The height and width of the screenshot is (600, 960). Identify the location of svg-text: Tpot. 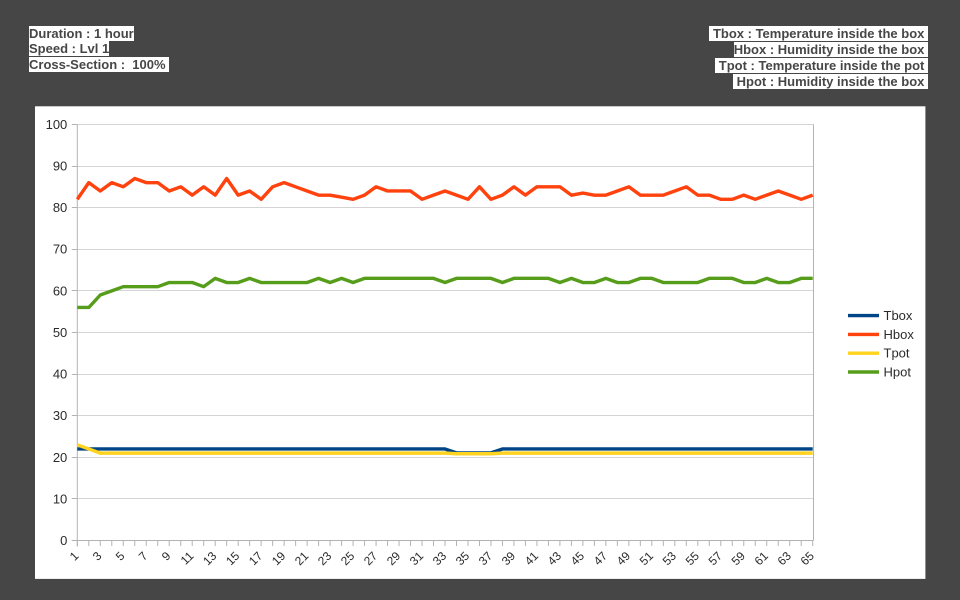
(897, 353).